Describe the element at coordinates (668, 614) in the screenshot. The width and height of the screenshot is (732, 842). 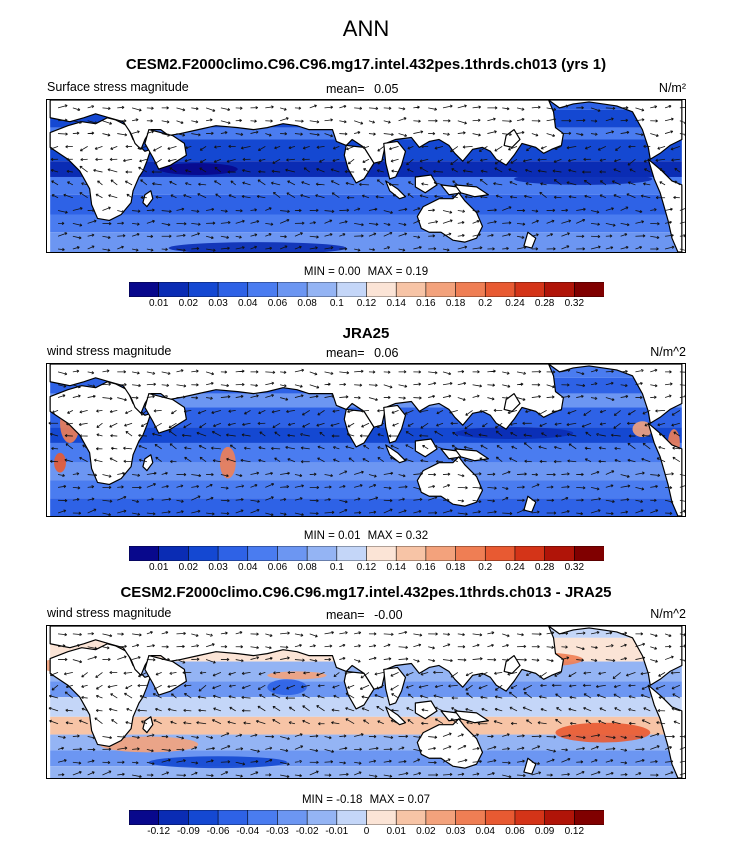
I see `panel-3-units: N/m^2` at that location.